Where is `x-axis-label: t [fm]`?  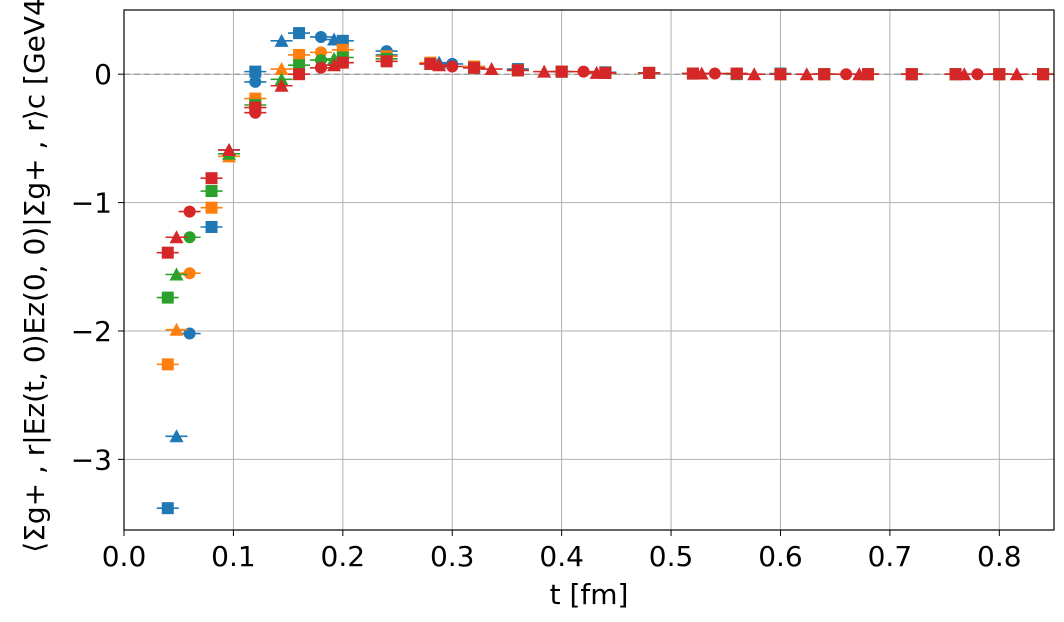 x-axis-label: t [fm] is located at coordinates (589, 594).